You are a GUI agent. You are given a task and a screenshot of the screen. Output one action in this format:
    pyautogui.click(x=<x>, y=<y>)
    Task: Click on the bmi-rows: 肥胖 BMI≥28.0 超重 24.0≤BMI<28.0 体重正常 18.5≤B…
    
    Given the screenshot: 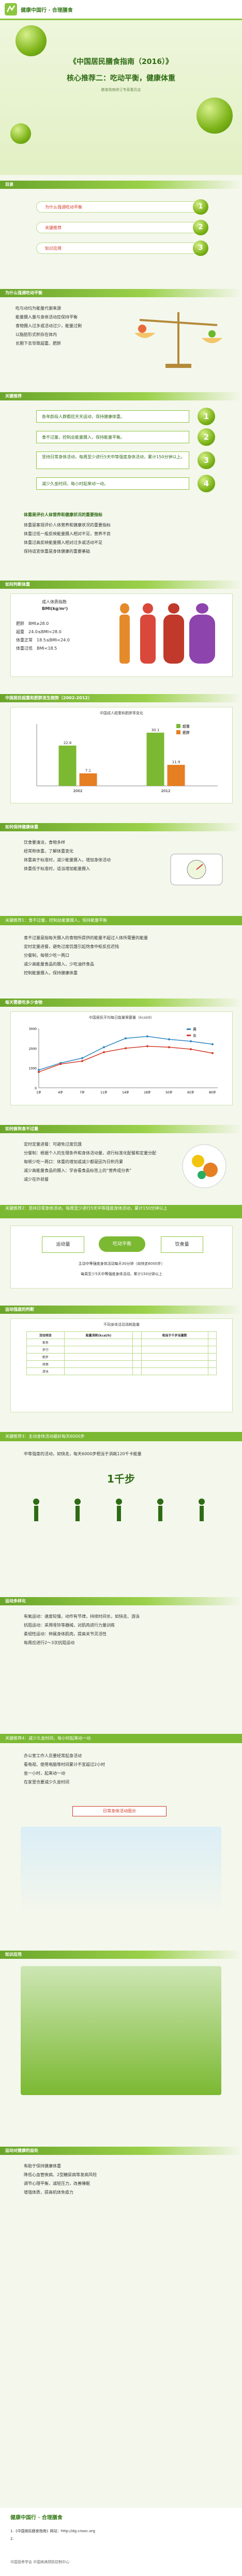 What is the action you would take?
    pyautogui.click(x=43, y=637)
    